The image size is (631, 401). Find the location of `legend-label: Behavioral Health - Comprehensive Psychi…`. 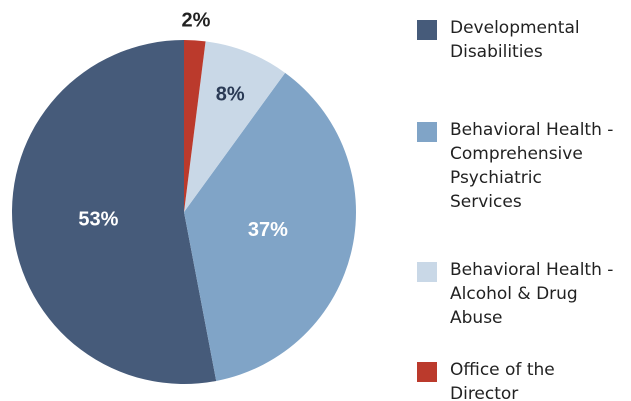

legend-label: Behavioral Health - Comprehensive Psychi… is located at coordinates (532, 166).